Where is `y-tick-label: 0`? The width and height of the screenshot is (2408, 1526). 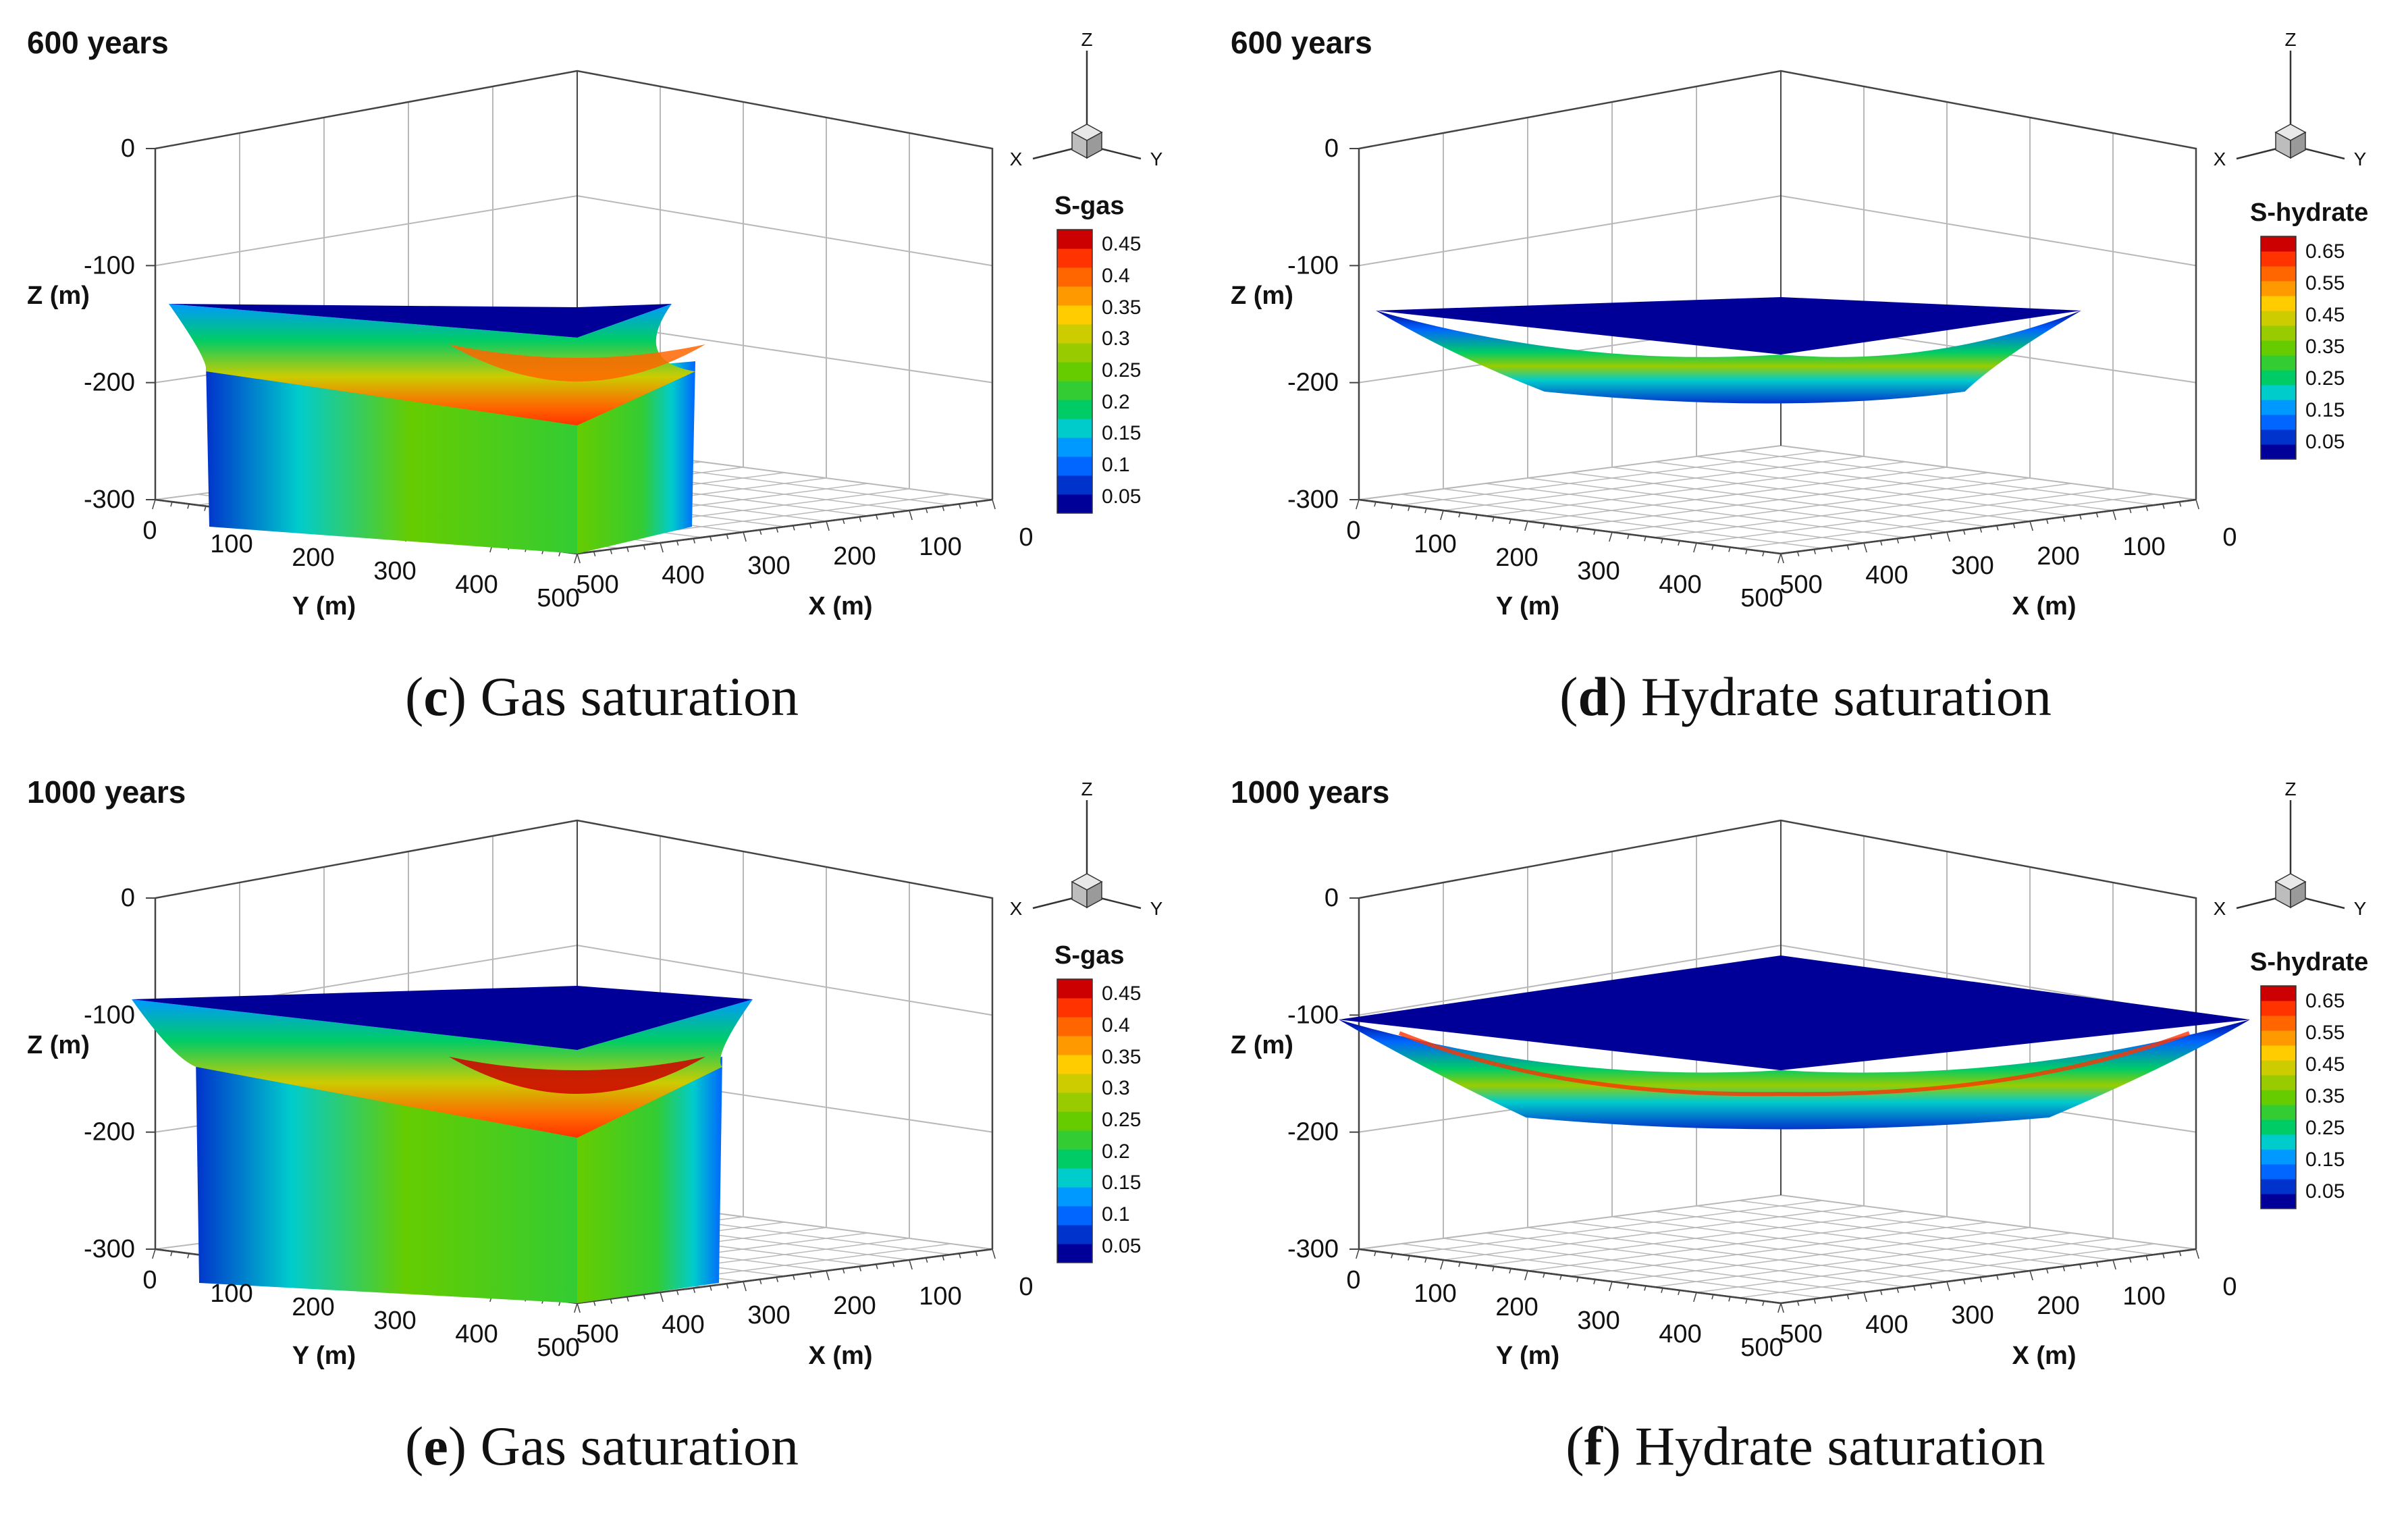 y-tick-label: 0 is located at coordinates (149, 531).